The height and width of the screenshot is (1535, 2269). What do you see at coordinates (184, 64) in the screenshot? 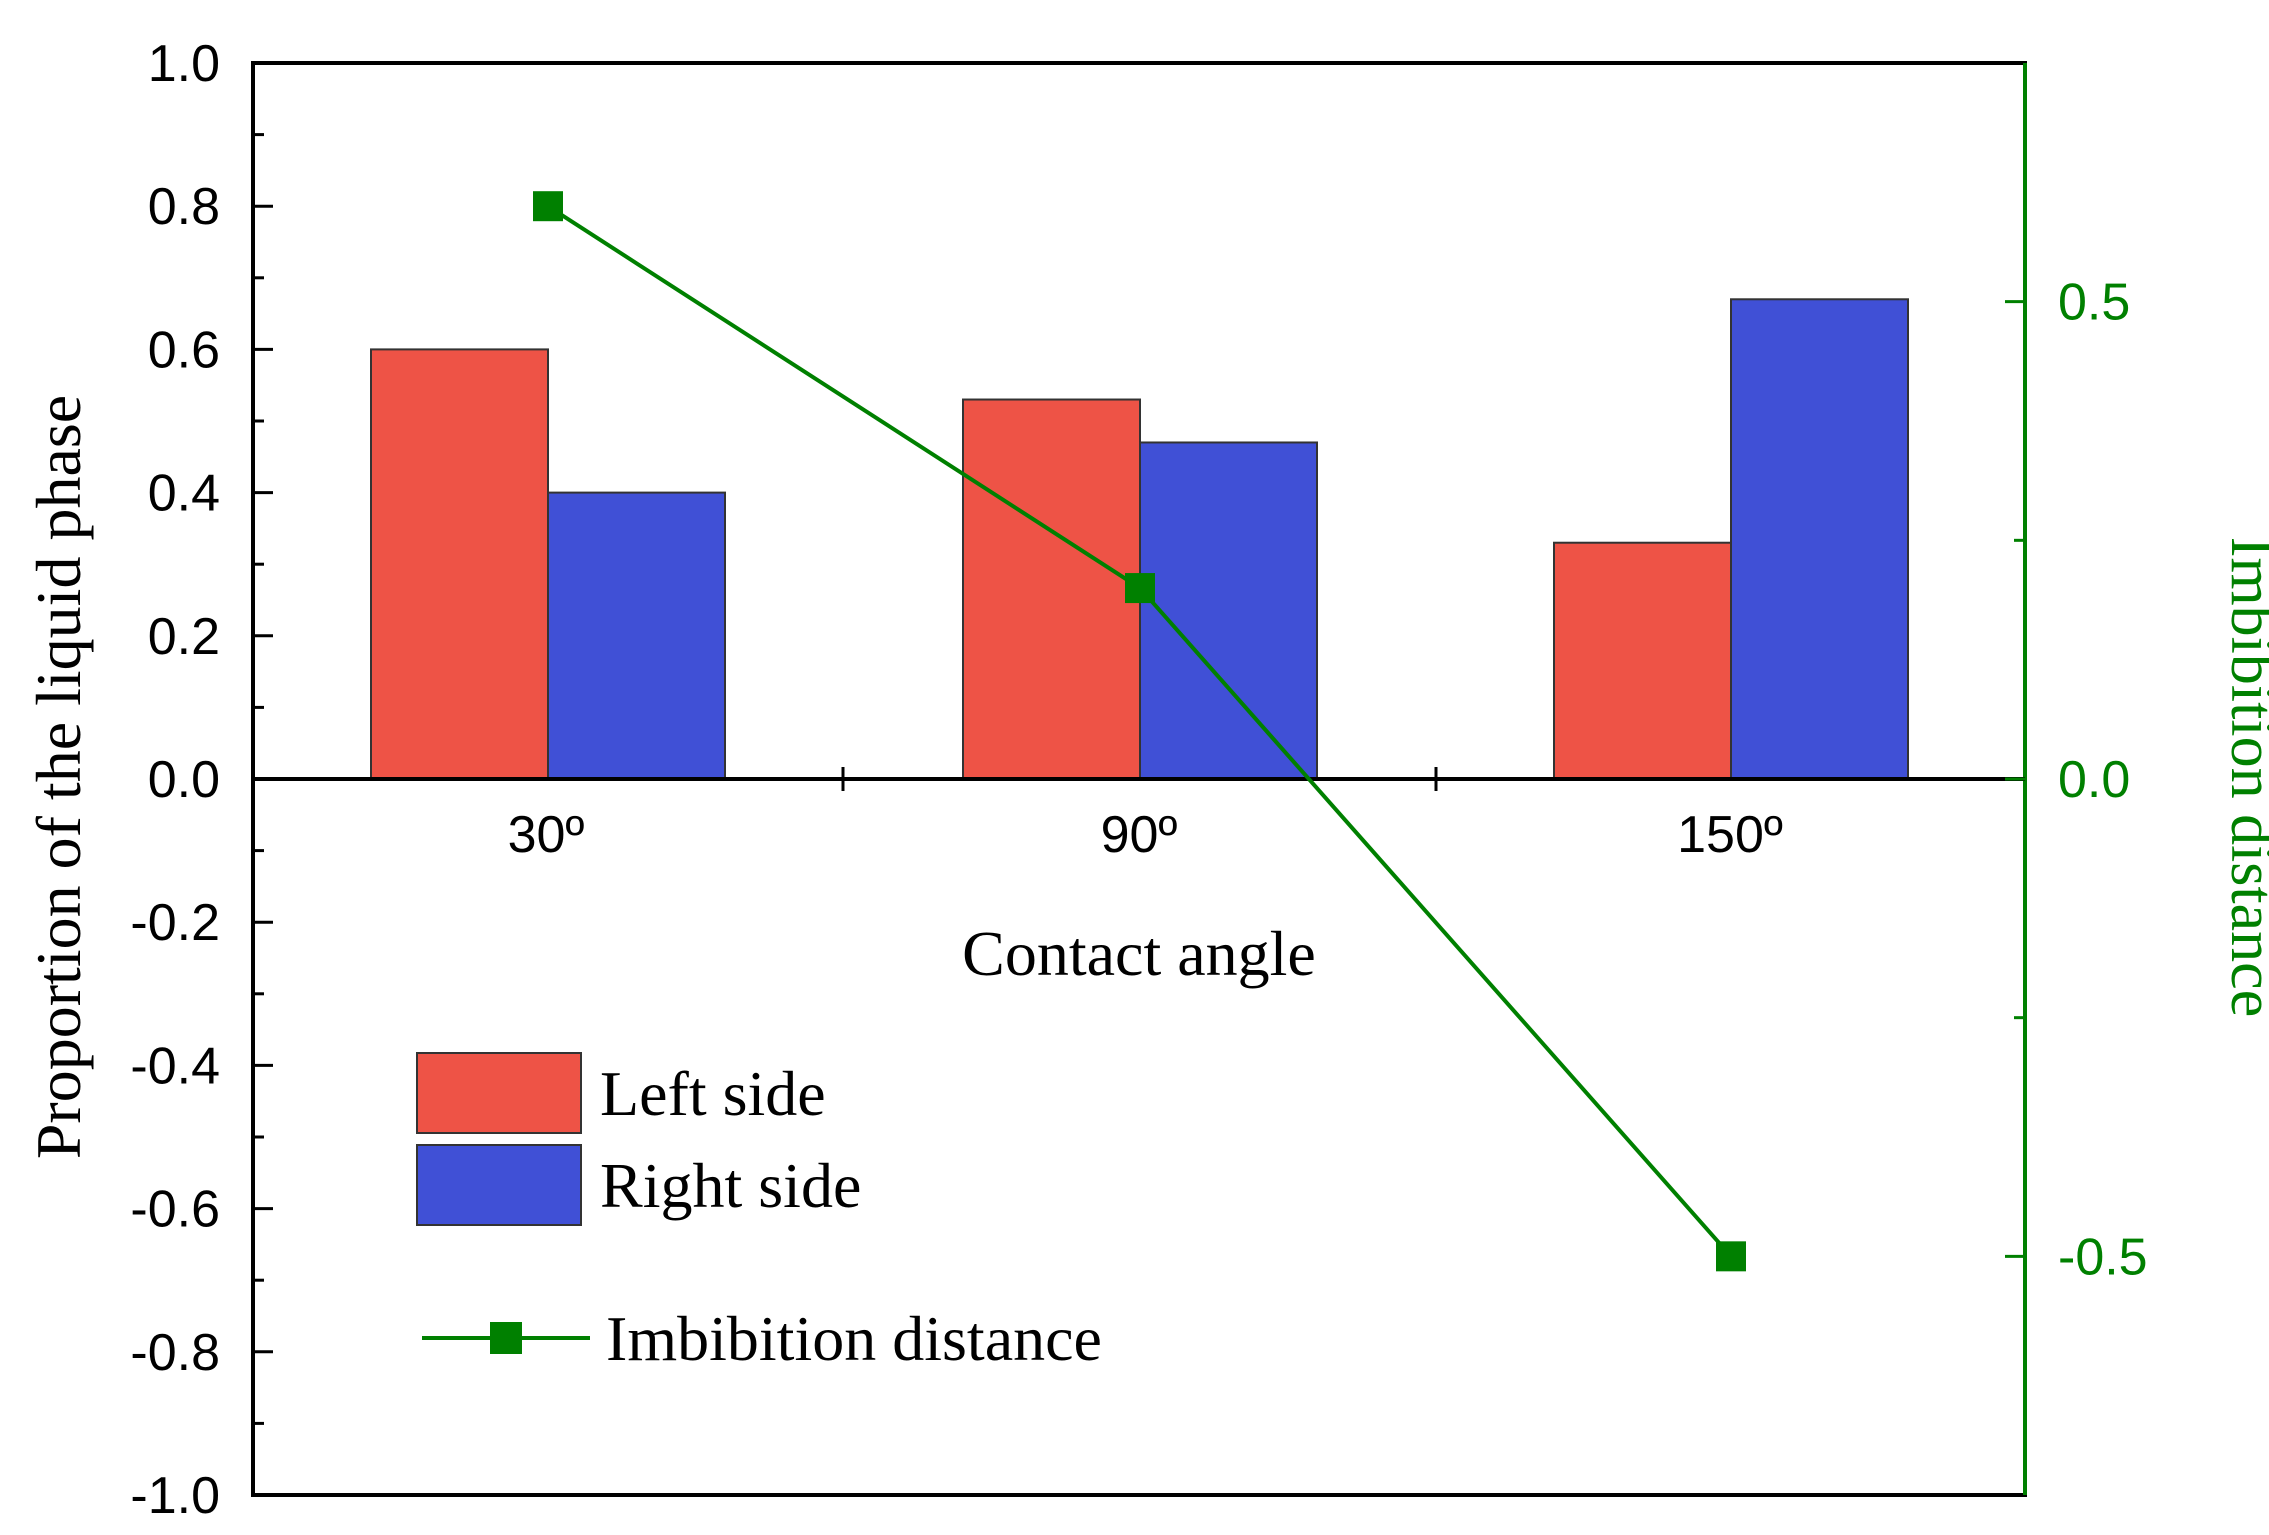
I see `y-tick-label: 1.0` at bounding box center [184, 64].